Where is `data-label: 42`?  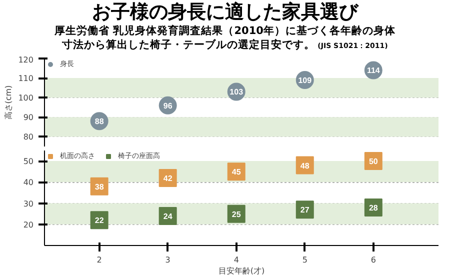 data-label: 42 is located at coordinates (168, 178).